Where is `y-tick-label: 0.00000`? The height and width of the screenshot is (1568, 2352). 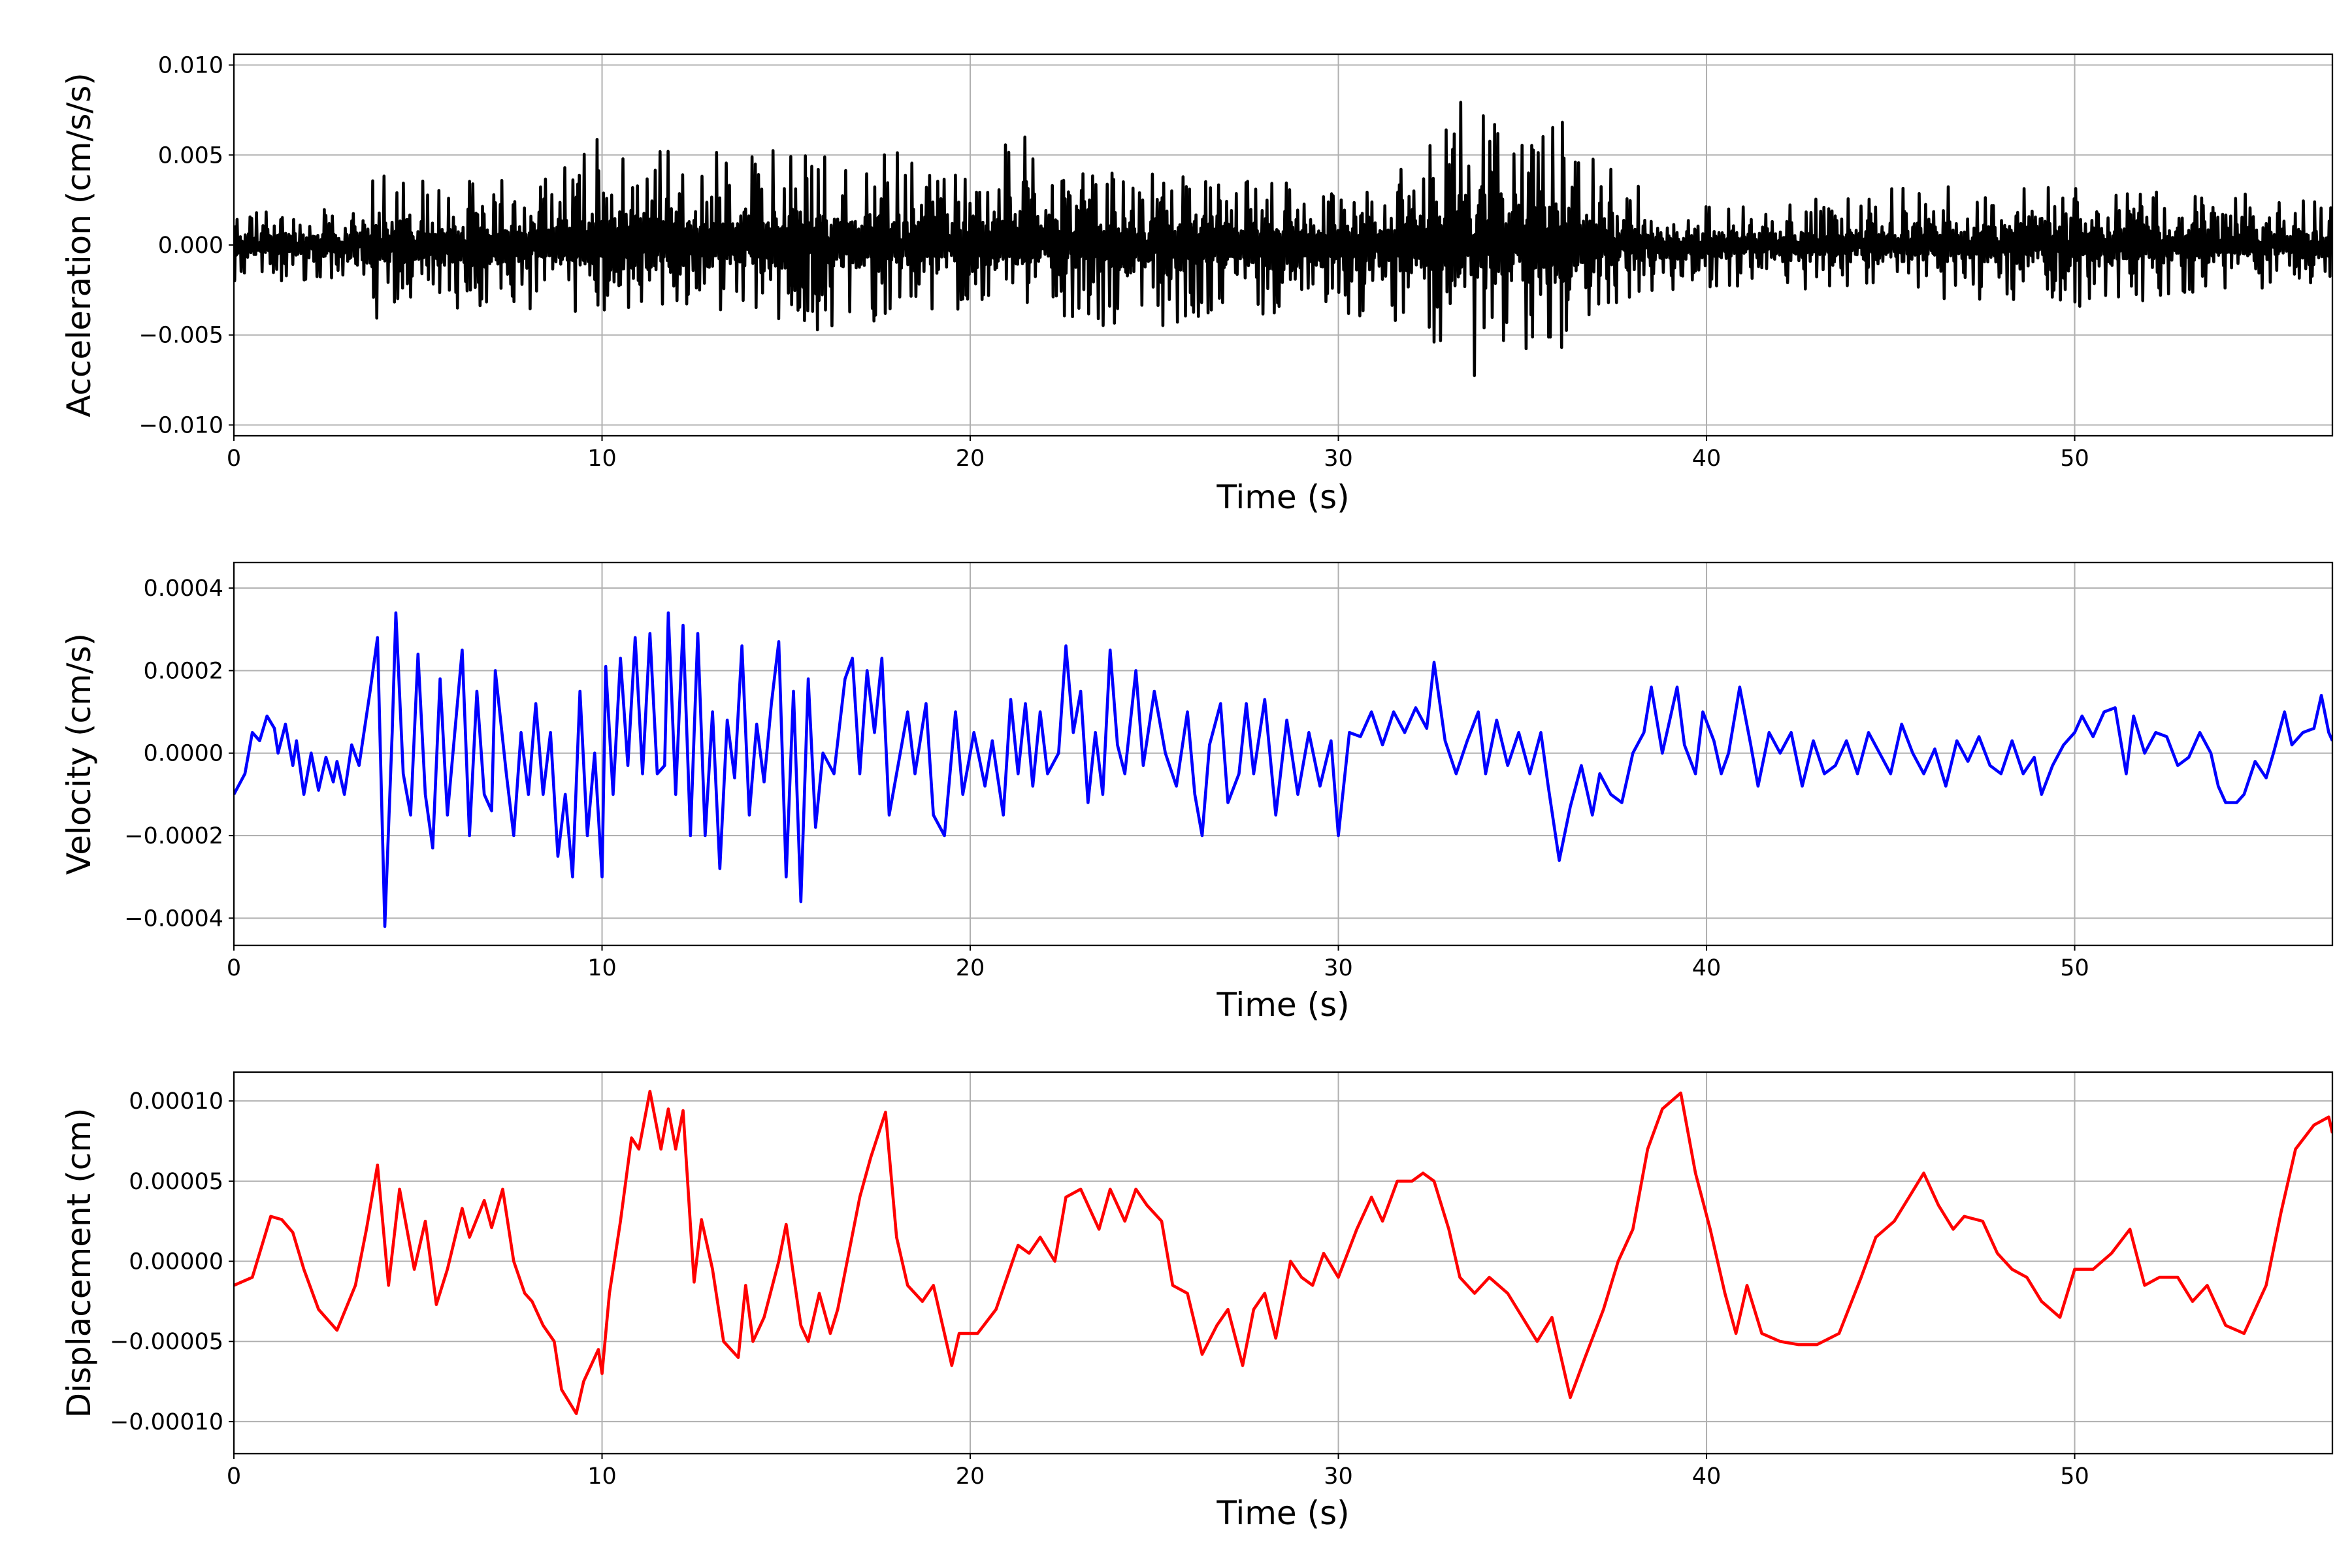 y-tick-label: 0.00000 is located at coordinates (176, 1262).